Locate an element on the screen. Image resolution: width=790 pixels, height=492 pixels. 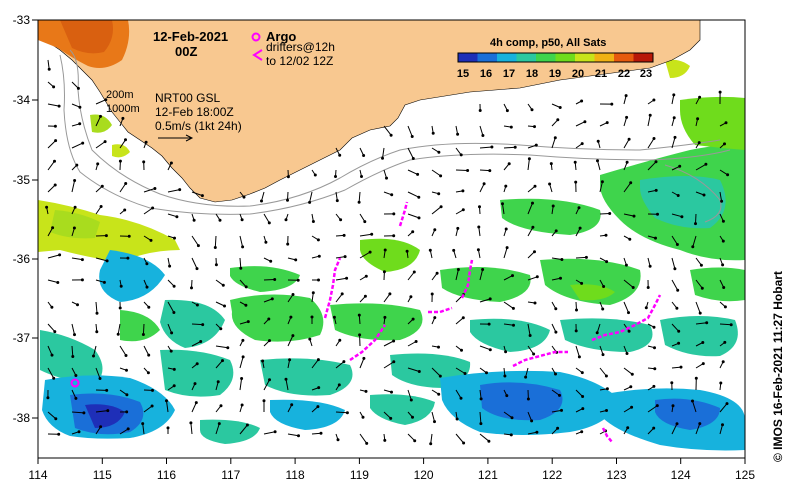
colorbar-tick: 18 is located at coordinates (532, 74).